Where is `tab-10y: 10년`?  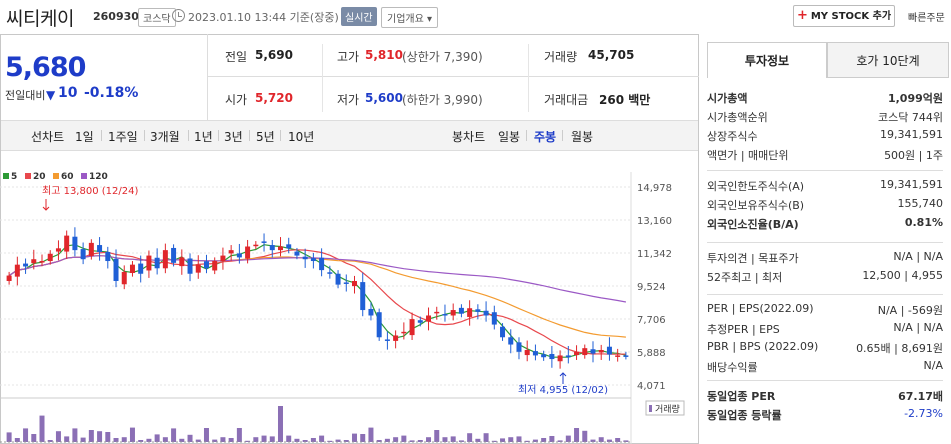
tab-10y: 10년 is located at coordinates (301, 137).